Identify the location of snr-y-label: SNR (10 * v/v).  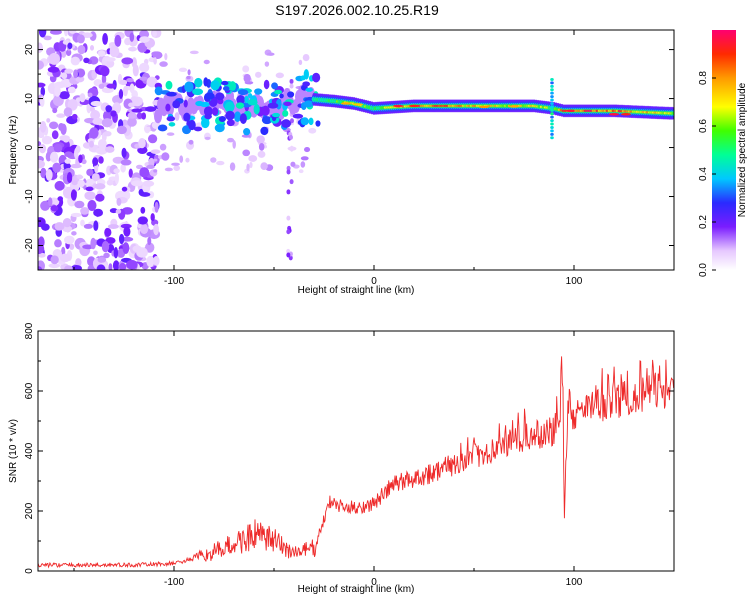
(13, 451).